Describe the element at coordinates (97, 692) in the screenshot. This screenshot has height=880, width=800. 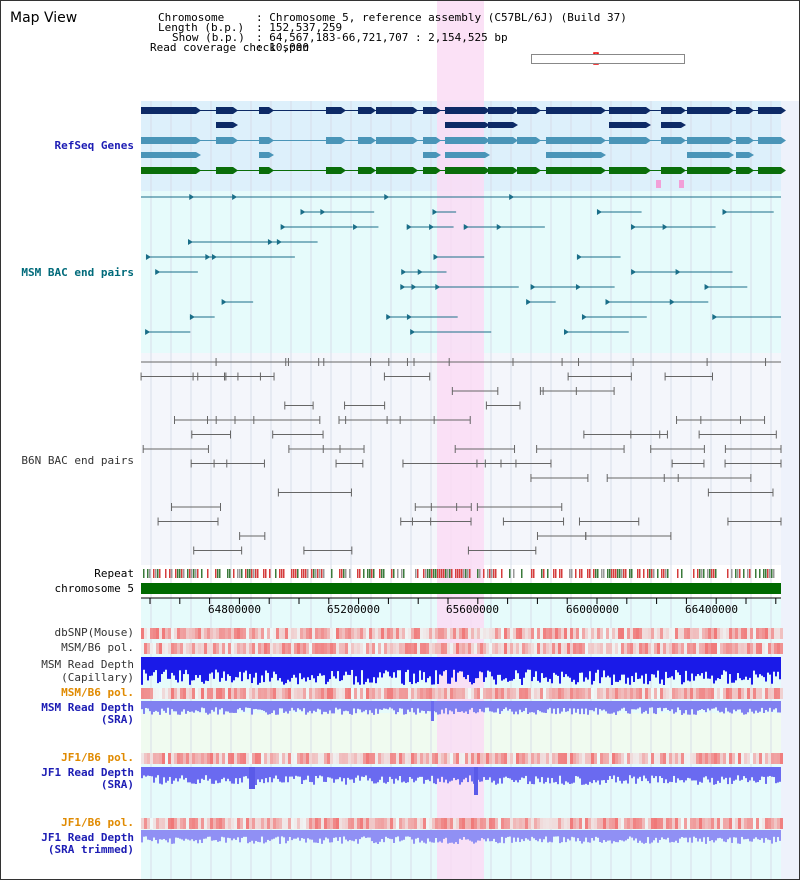
I see `track-label-msm-b6-pol-2: MSM/B6 pol.` at that location.